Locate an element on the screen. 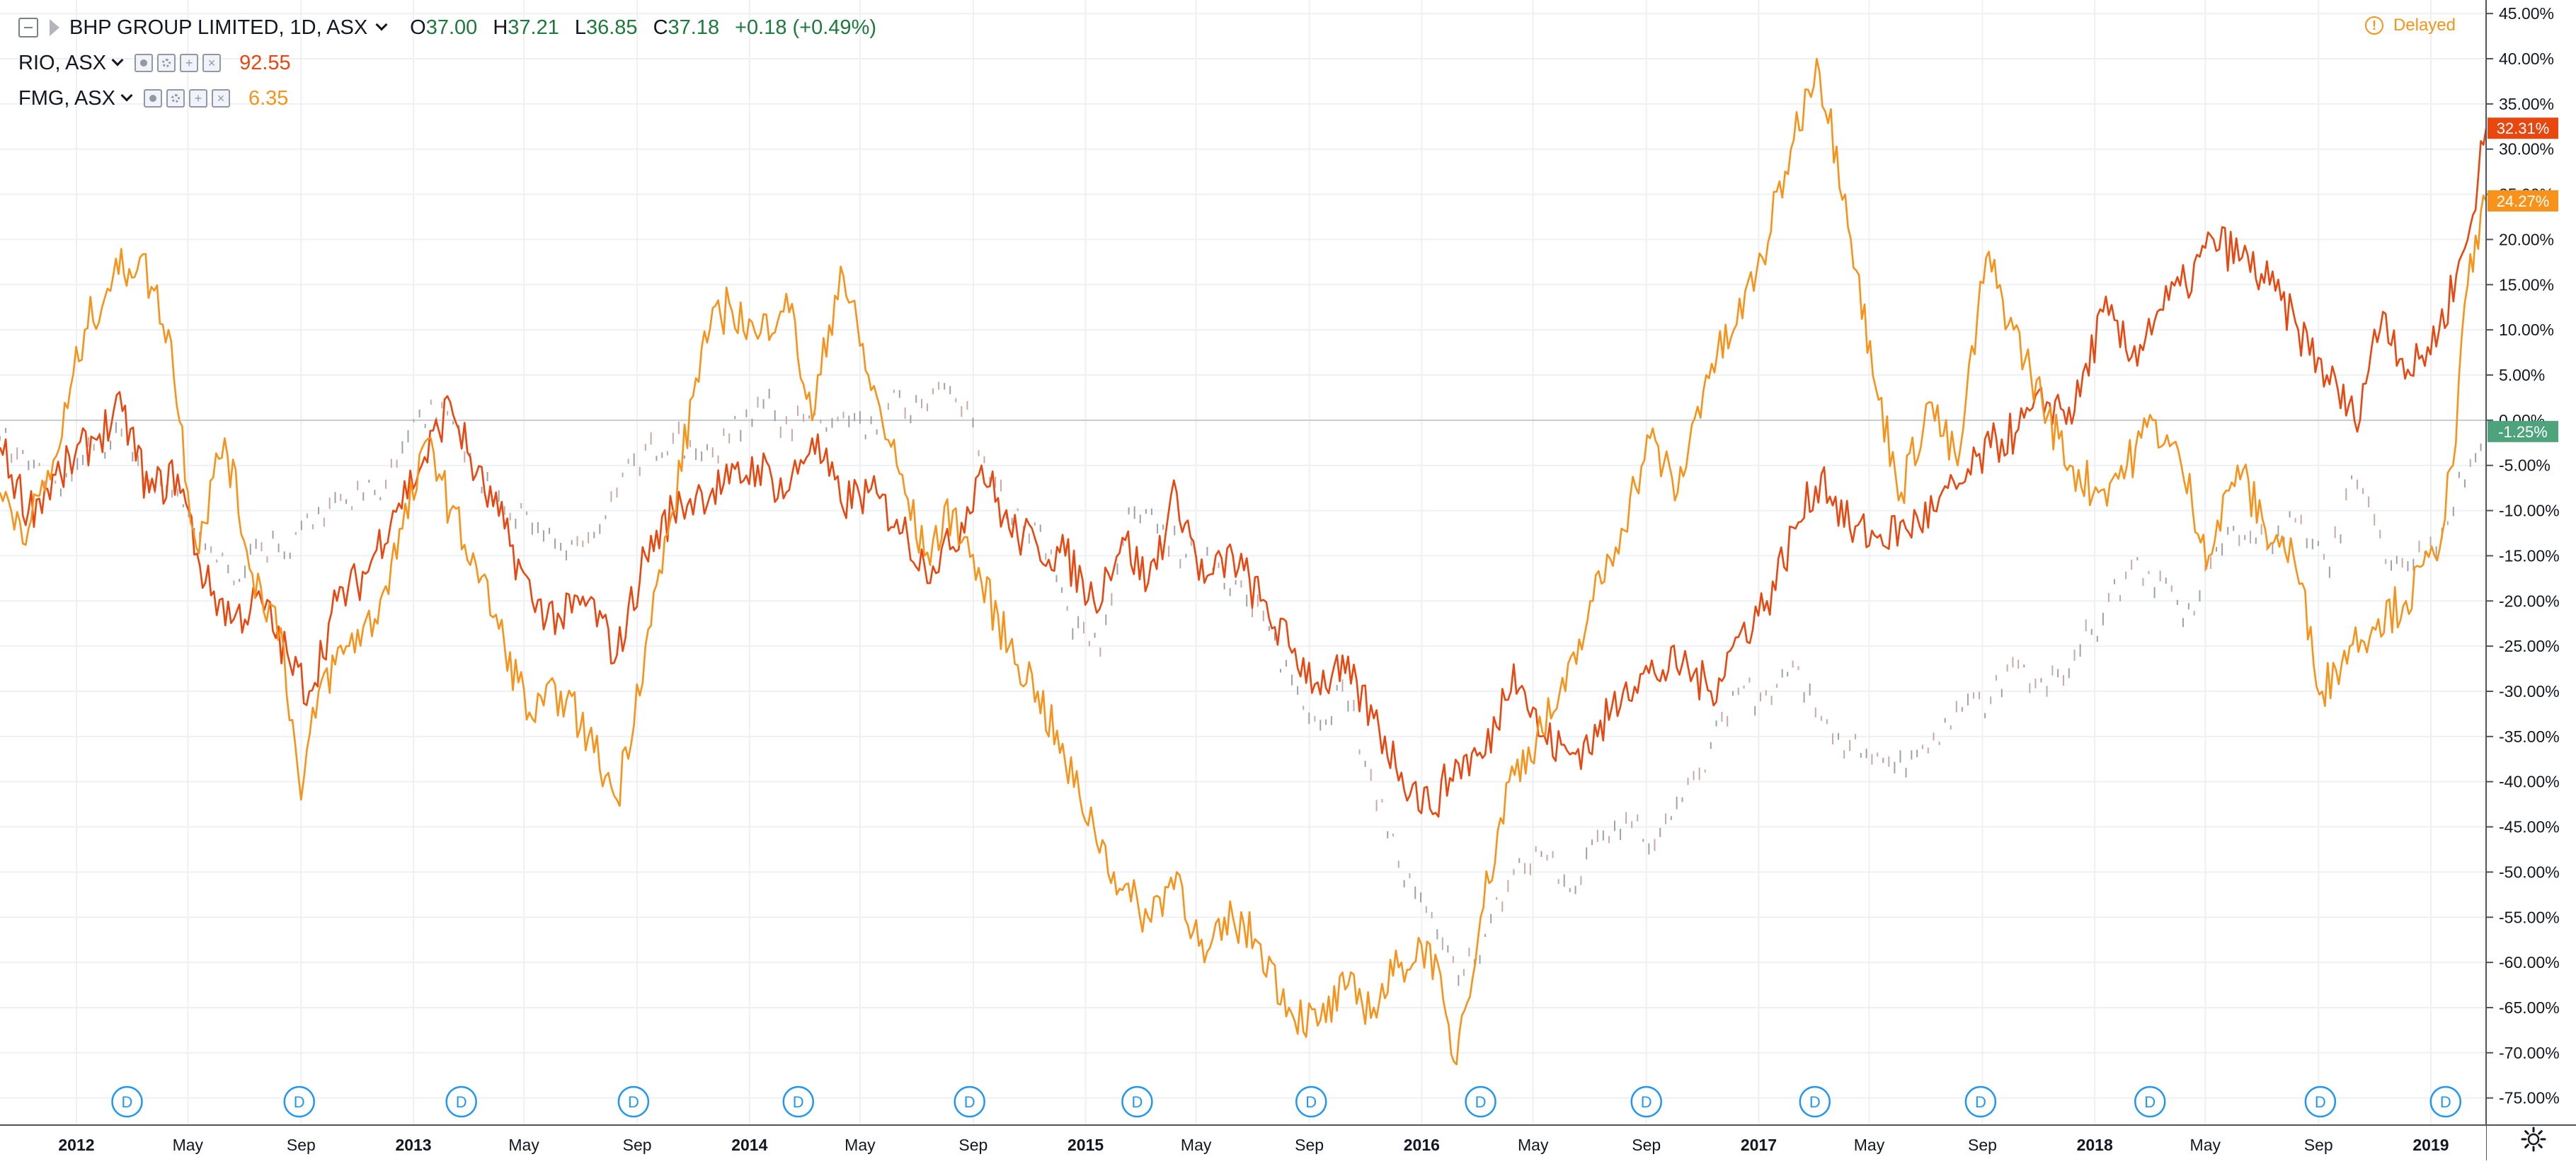 The image size is (2576, 1164). last-value-badge is located at coordinates (2523, 431).